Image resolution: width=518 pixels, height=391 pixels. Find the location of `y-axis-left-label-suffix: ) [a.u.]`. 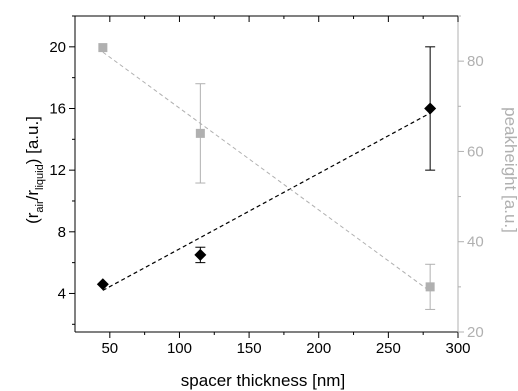

y-axis-left-label-suffix: ) [a.u.] is located at coordinates (32, 140).